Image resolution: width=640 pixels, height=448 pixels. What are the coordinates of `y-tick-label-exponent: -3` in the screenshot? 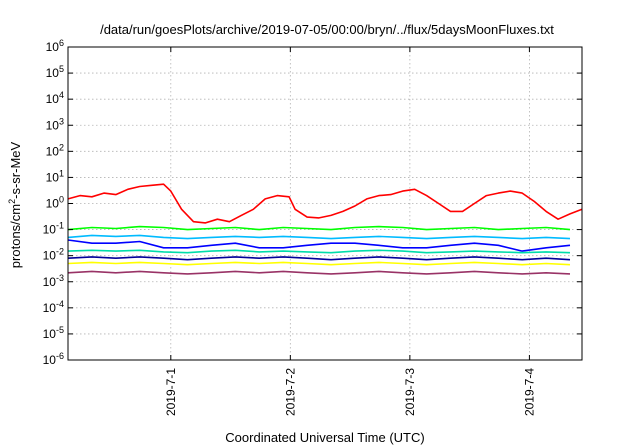 It's located at (60, 278).